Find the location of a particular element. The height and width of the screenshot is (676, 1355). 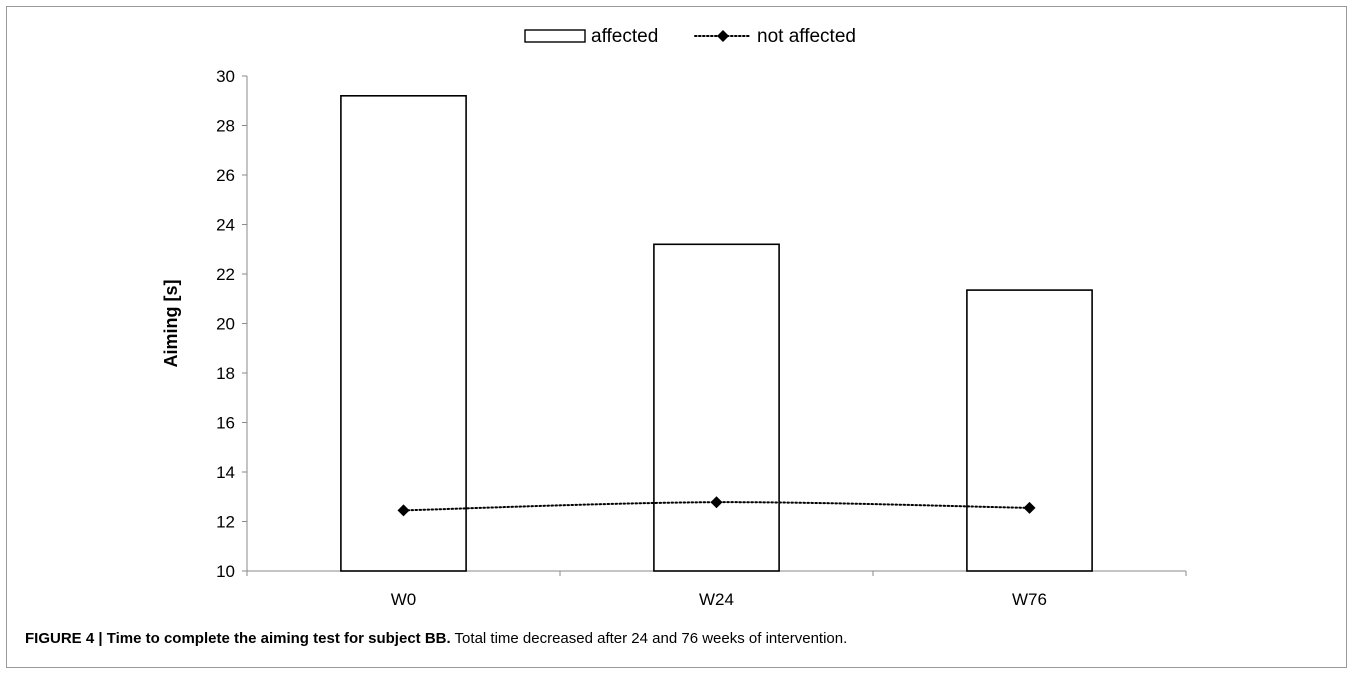

y-tick-label: 24 is located at coordinates (225, 225).